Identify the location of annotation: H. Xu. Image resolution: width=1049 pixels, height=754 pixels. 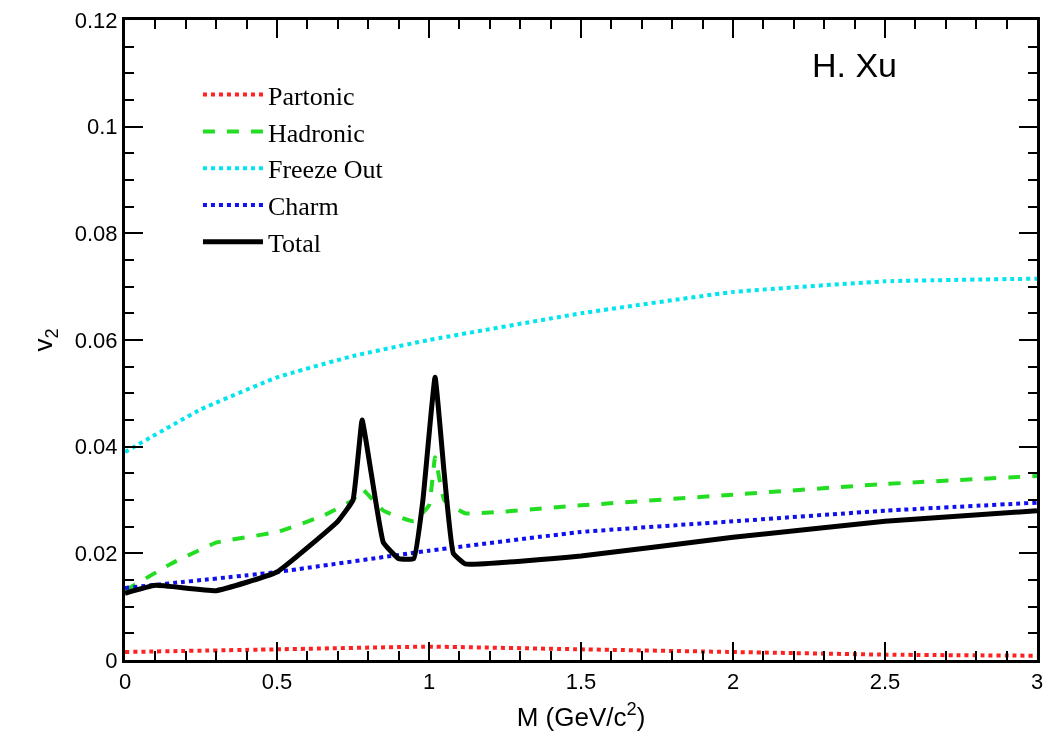
(855, 65).